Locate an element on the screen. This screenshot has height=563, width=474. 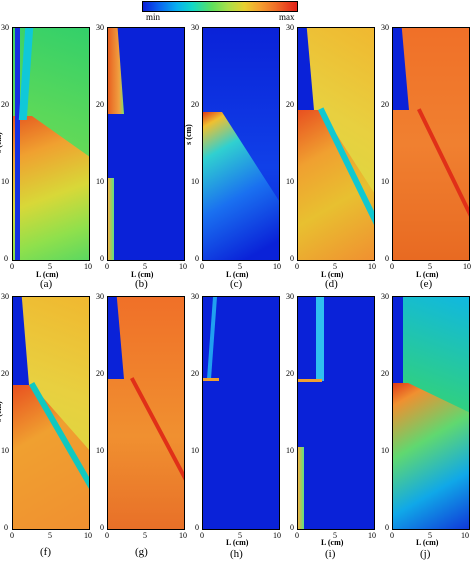
caption-b: (b) is located at coordinates (141, 284).